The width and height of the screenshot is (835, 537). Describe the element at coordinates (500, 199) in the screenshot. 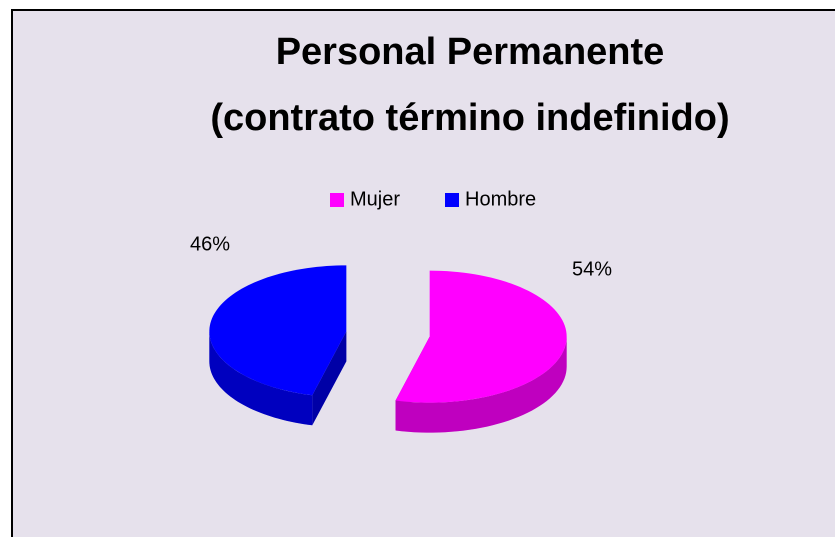

I see `legend-label: Hombre` at that location.